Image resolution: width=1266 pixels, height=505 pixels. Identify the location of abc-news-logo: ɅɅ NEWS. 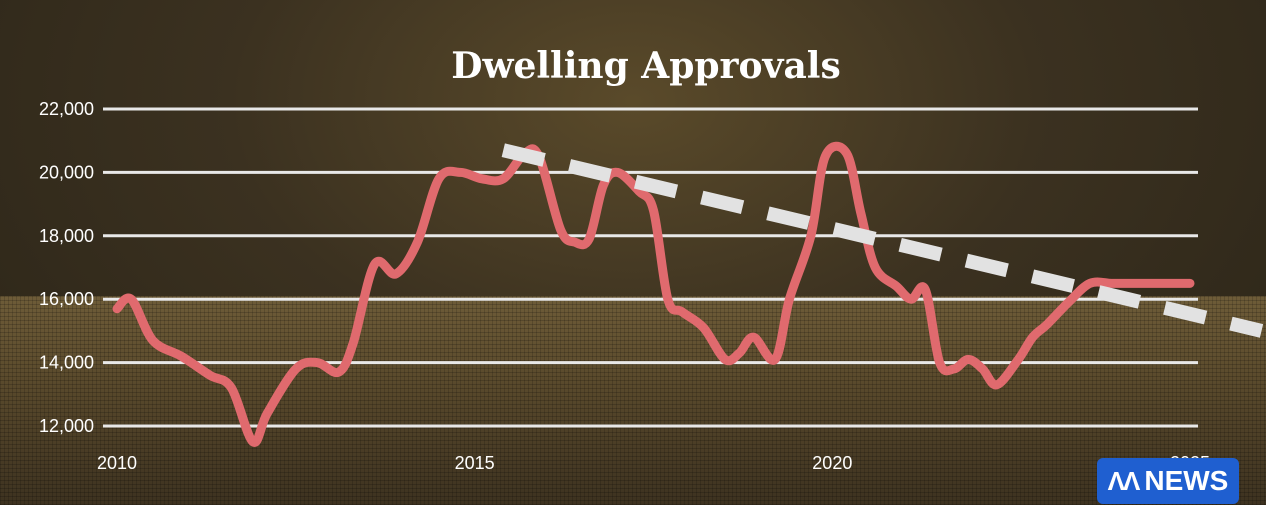
(1168, 481).